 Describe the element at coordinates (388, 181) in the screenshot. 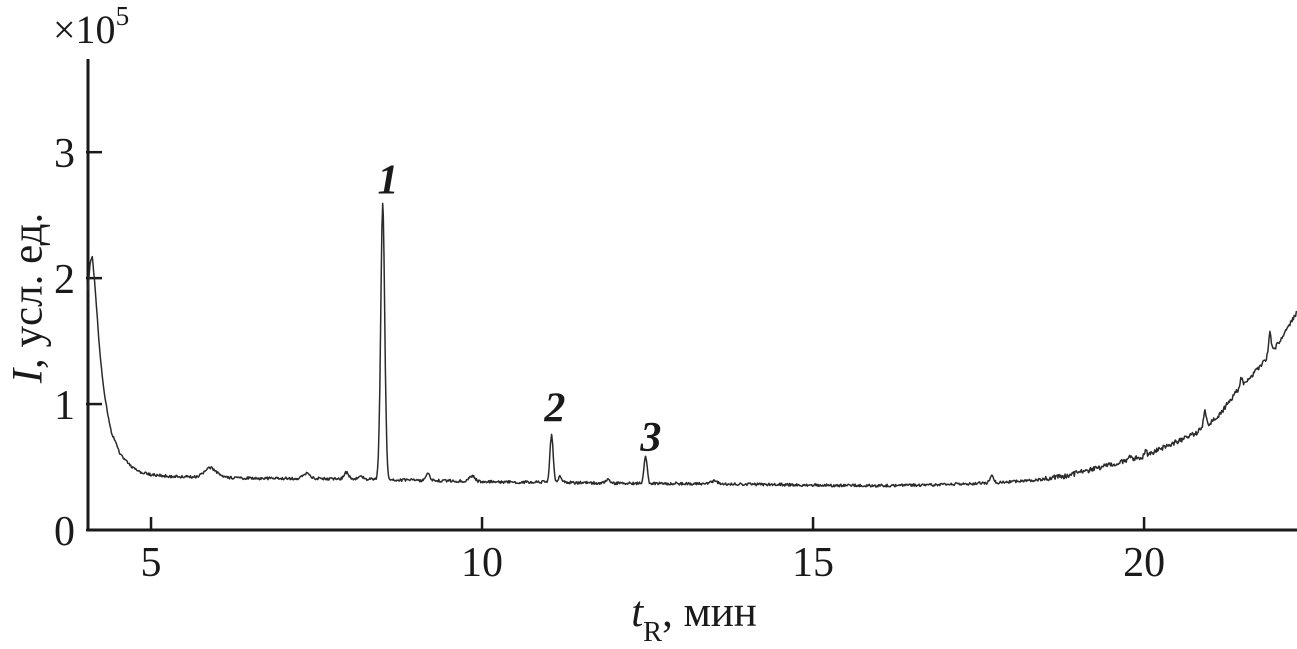

I see `peak-label-1: 1` at that location.